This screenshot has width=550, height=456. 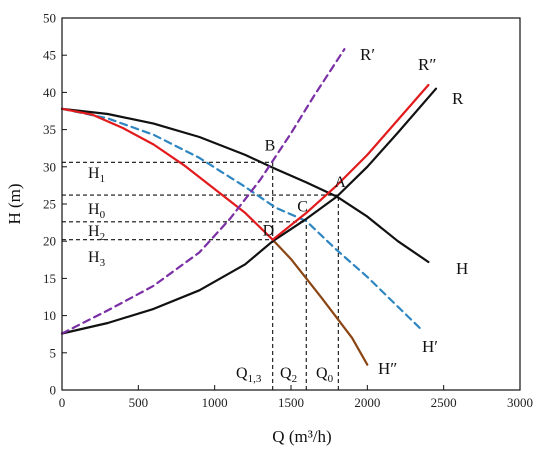 What do you see at coordinates (49, 55) in the screenshot?
I see `y-tick-label: 45` at bounding box center [49, 55].